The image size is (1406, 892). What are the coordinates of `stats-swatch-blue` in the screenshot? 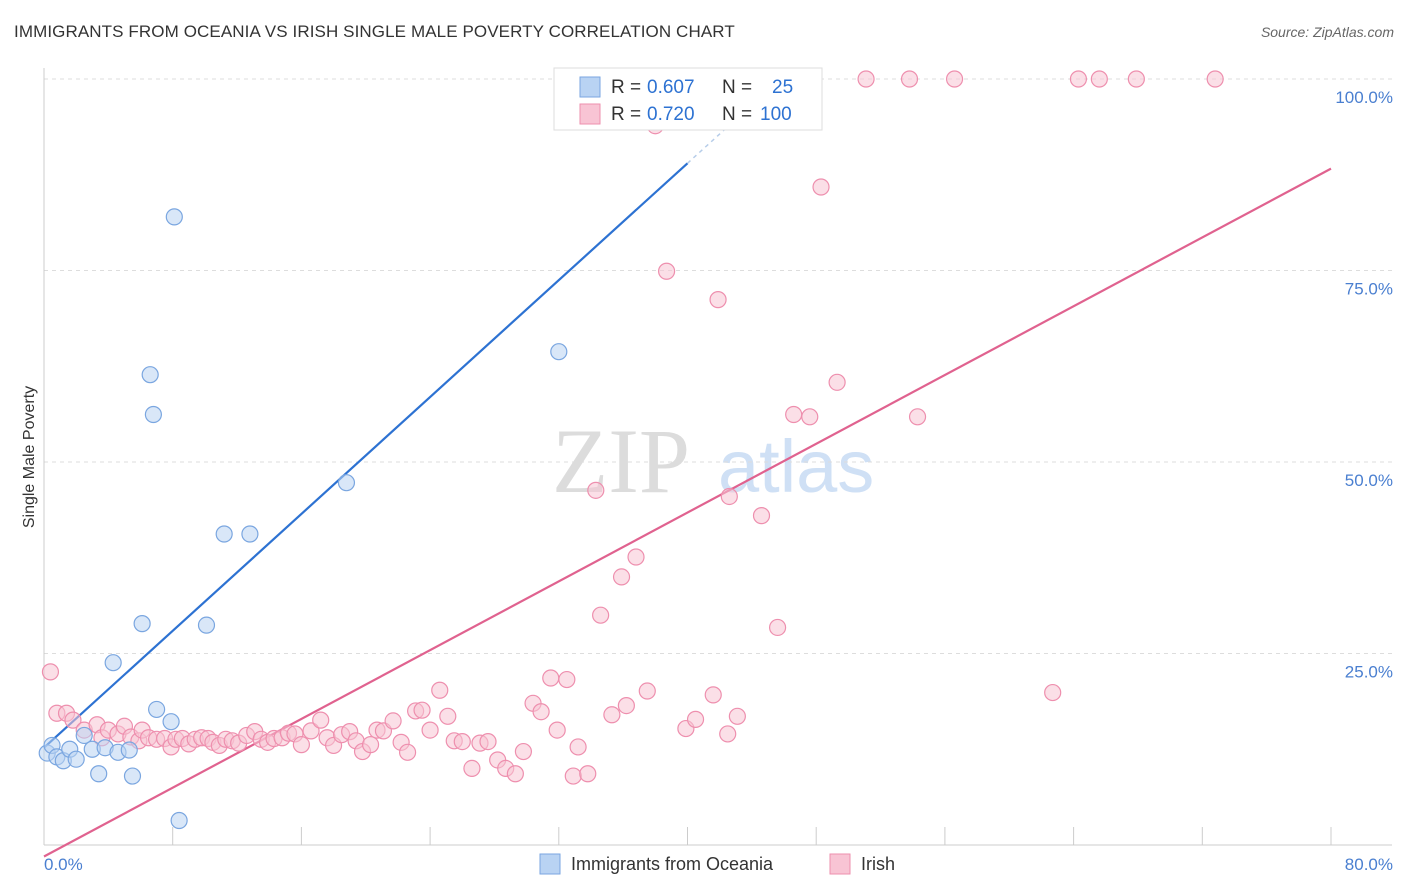 It's located at (590, 87).